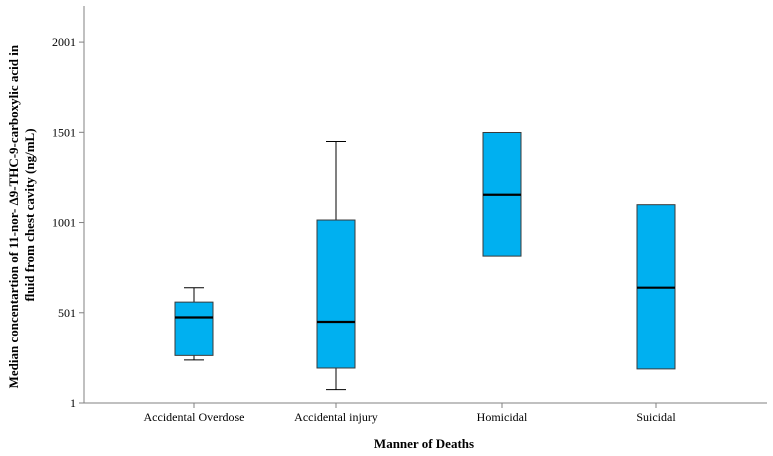 The width and height of the screenshot is (773, 456). Describe the element at coordinates (29, 214) in the screenshot. I see `y-axis-title-line-2: fluid from chest cavity (ng/mL)` at that location.